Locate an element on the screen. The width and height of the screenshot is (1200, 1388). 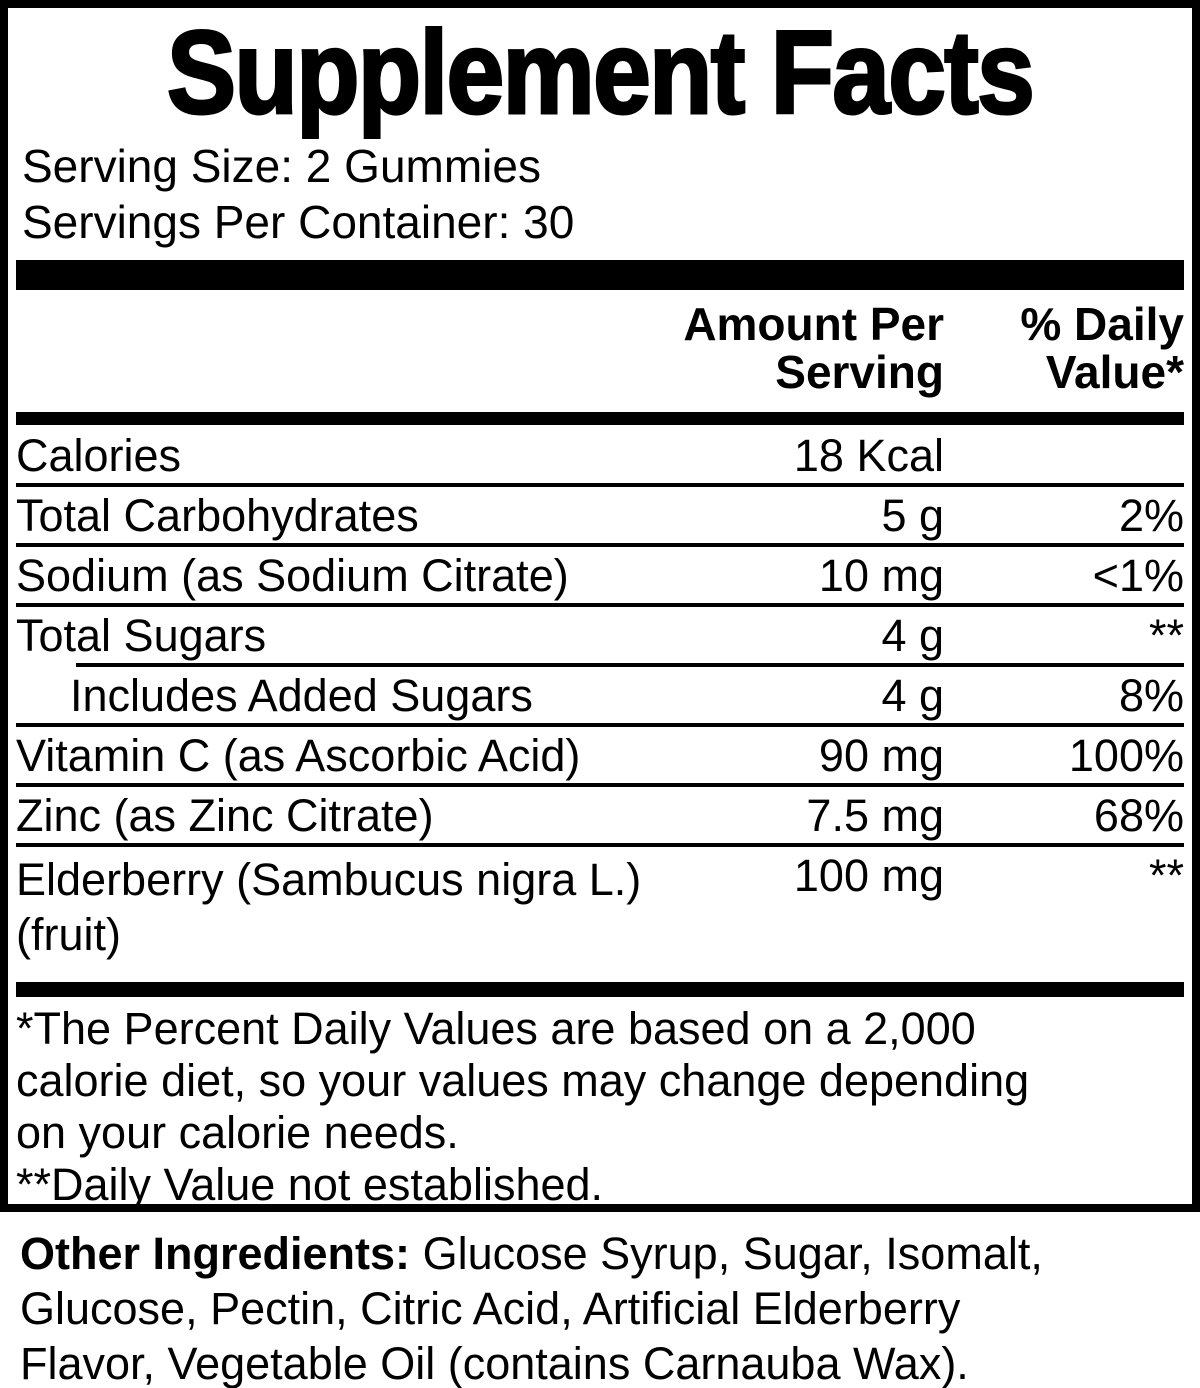
table-row-total-sugars: Total Sugars 4 g ** is located at coordinates (600, 632).